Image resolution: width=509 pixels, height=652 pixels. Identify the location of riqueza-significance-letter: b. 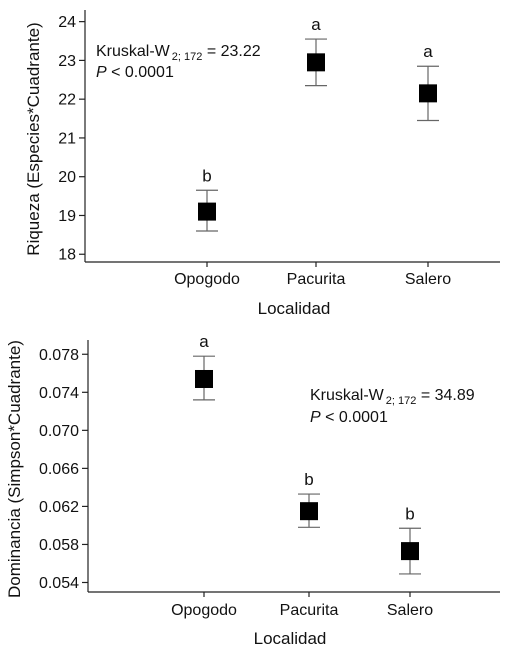
(206, 175).